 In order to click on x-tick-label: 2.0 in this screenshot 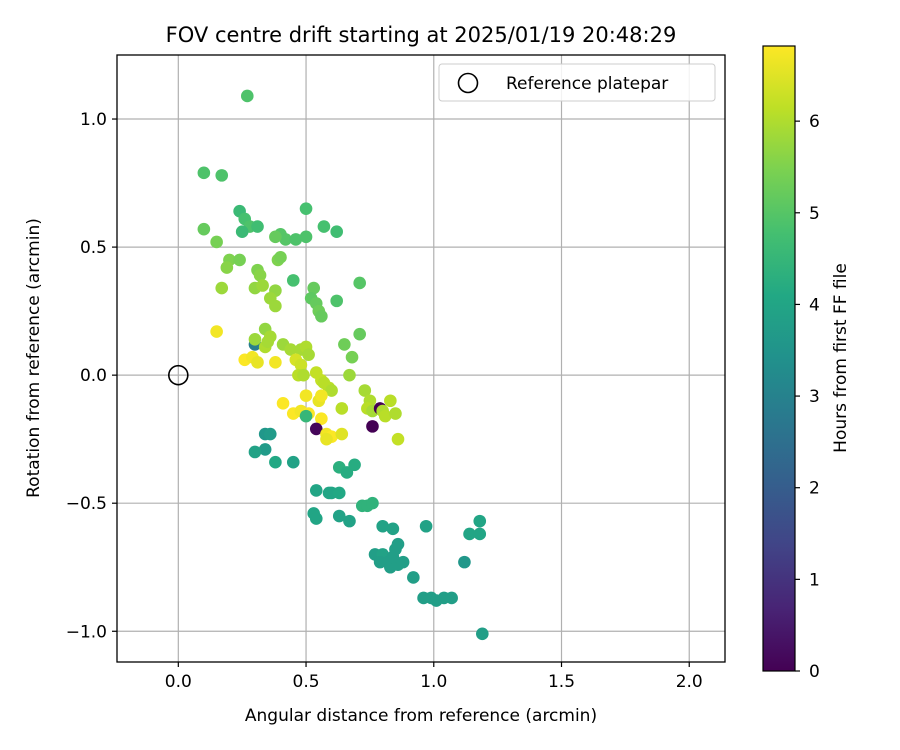, I will do `click(689, 682)`.